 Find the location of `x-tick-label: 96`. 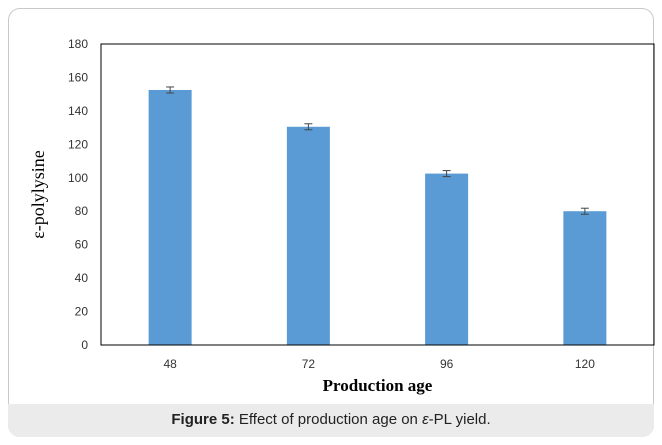

x-tick-label: 96 is located at coordinates (447, 364).